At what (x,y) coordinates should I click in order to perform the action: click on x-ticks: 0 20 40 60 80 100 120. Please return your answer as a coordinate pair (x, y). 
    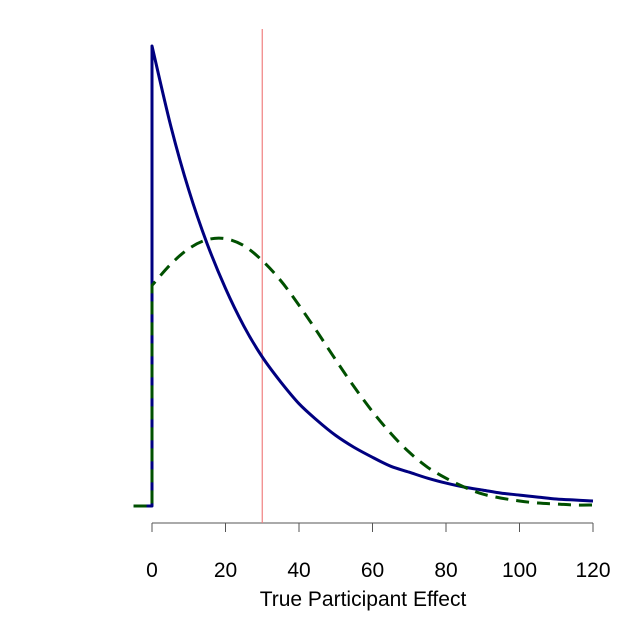
    Looking at the image, I should click on (378, 552).